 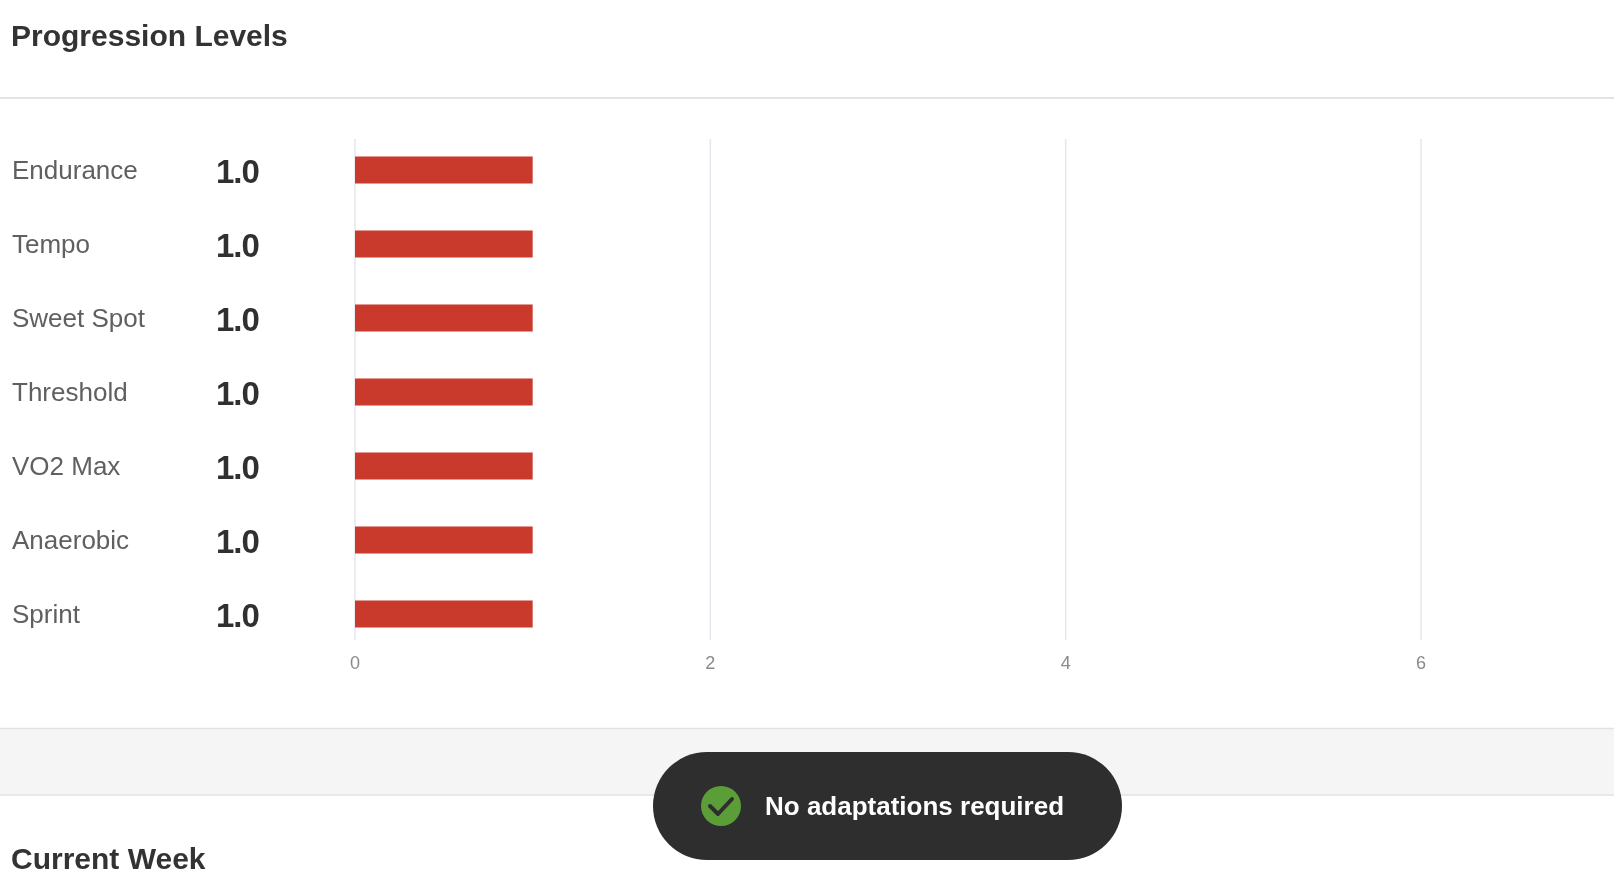 I want to click on x-tick-label: 6, so click(x=1421, y=663).